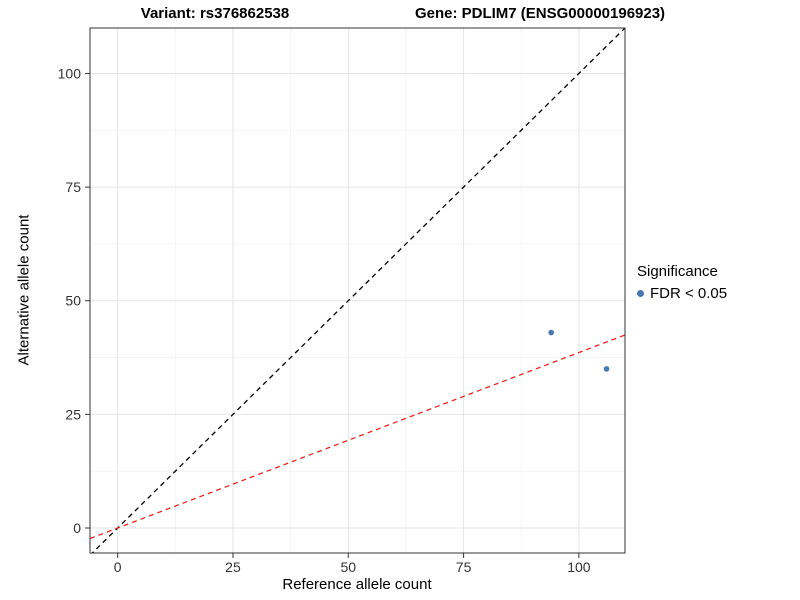 This screenshot has height=600, width=800. What do you see at coordinates (682, 282) in the screenshot?
I see `legend: Significance FDR < 0.05` at bounding box center [682, 282].